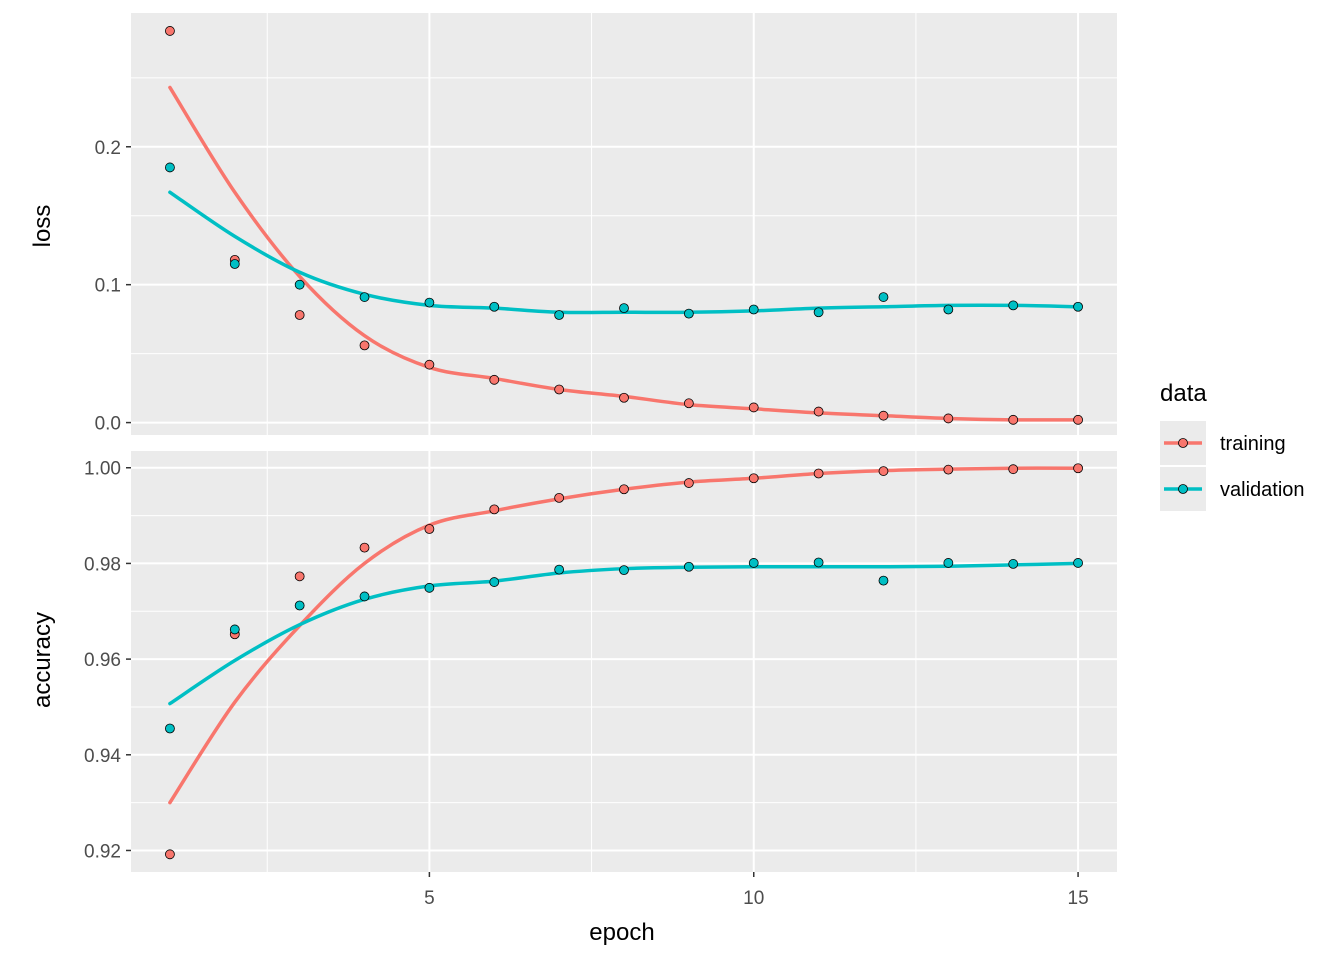  Describe the element at coordinates (42, 660) in the screenshot. I see `y-axis-title-accuracy: accuracy` at that location.